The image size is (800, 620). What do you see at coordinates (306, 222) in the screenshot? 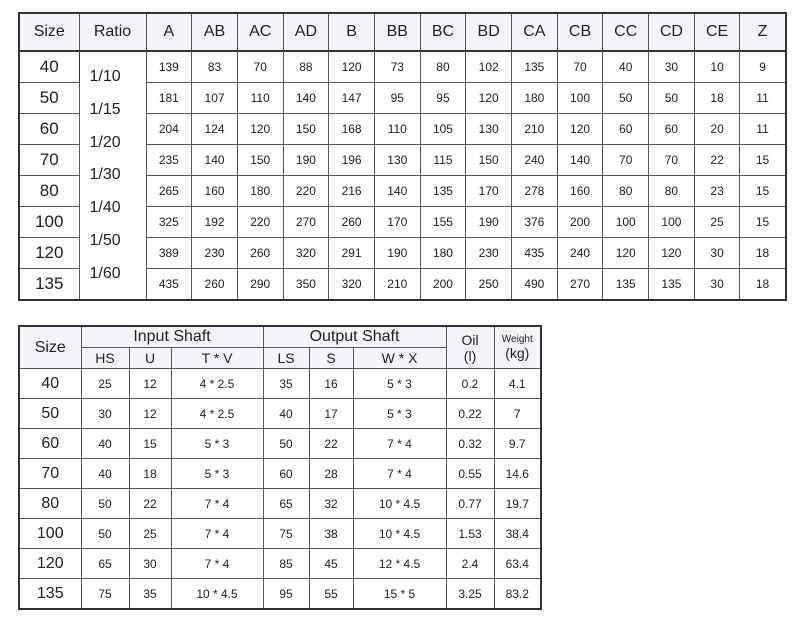
I see `value-cell: 270` at bounding box center [306, 222].